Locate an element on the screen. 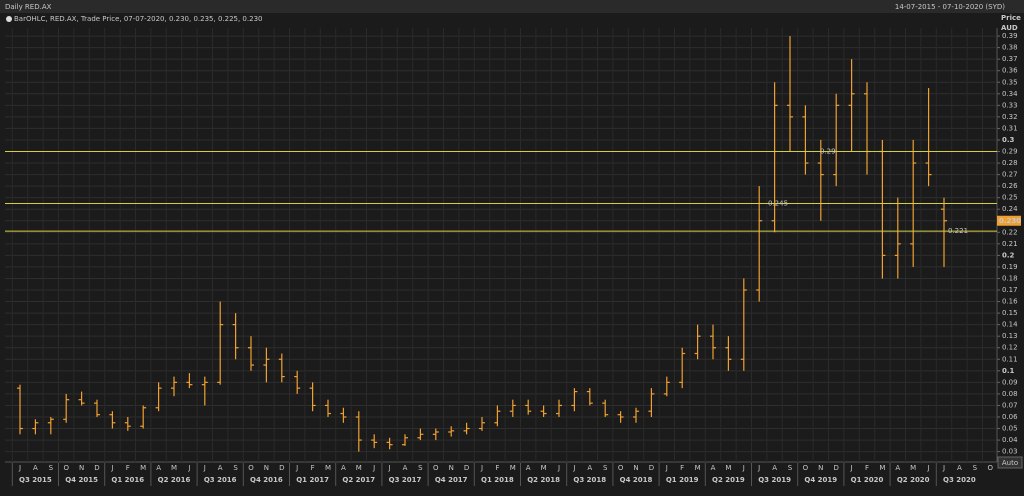  last-price-label: 0.230 is located at coordinates (1010, 221).